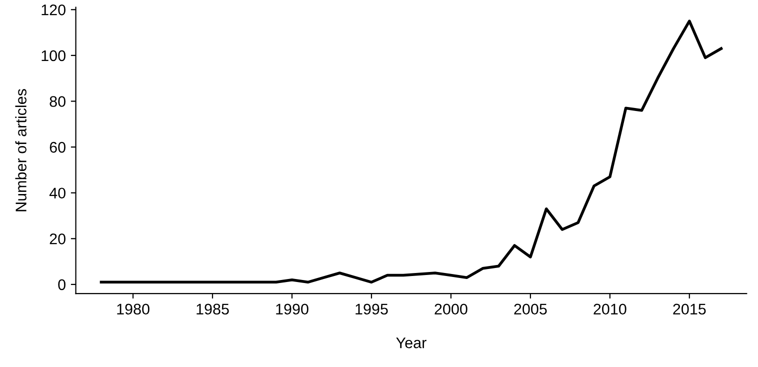  I want to click on y-tick-label: 80, so click(58, 101).